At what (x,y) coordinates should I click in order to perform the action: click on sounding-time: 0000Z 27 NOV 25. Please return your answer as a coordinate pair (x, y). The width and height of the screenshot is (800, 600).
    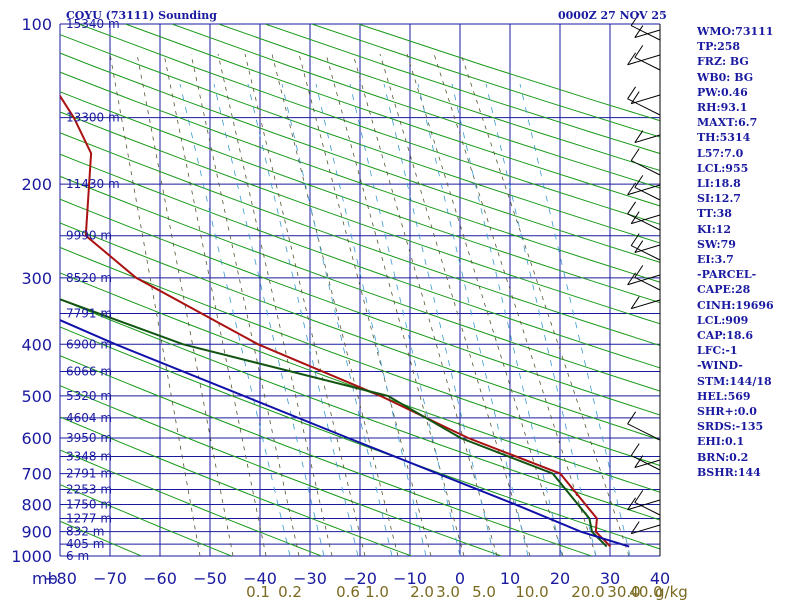
    Looking at the image, I should click on (612, 15).